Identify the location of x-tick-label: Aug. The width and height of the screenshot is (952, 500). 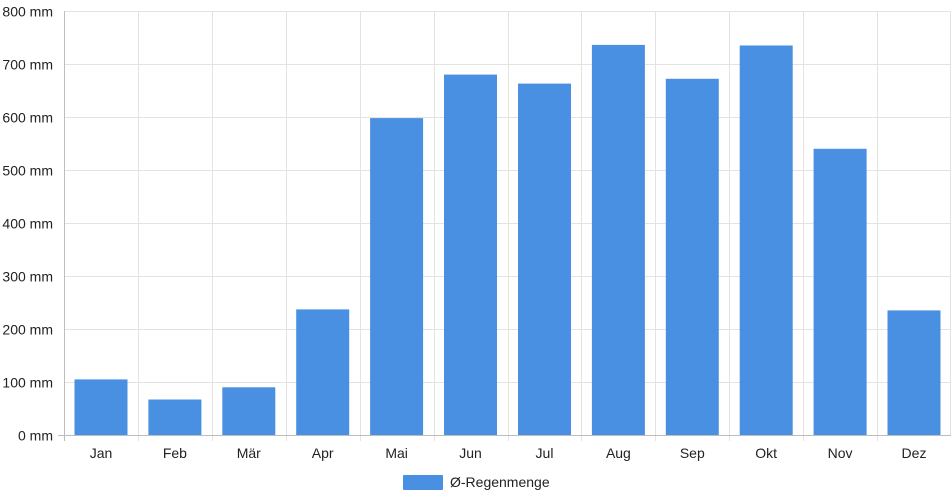
(618, 453).